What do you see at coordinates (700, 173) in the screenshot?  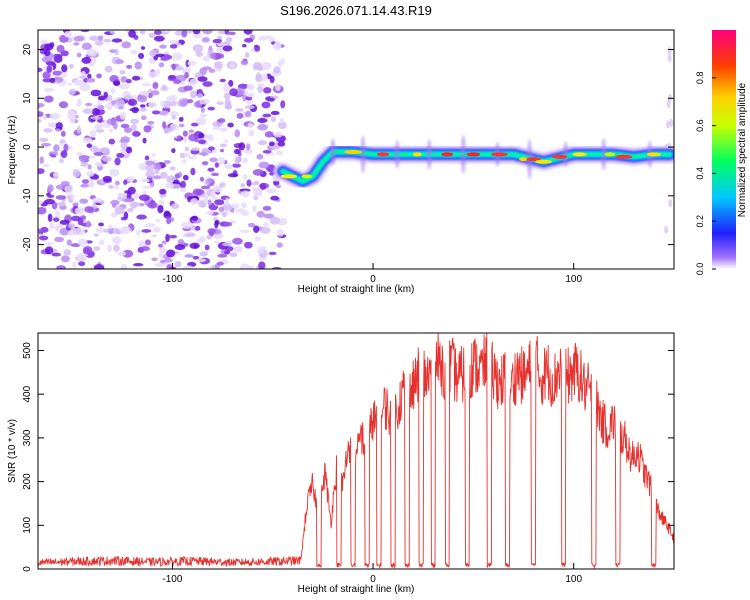 I see `colorbar-tick-label: 0.4` at bounding box center [700, 173].